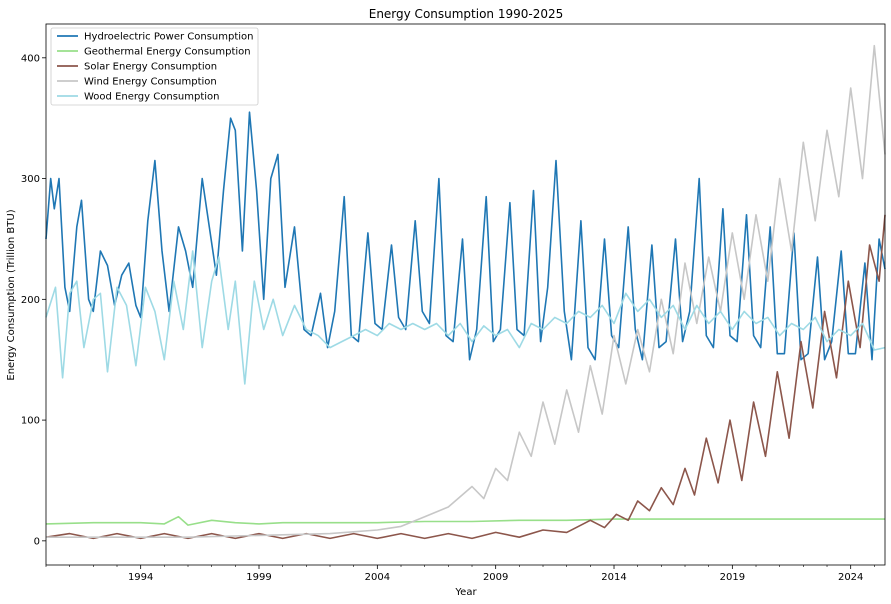  I want to click on y-tick-label: 300, so click(30, 179).